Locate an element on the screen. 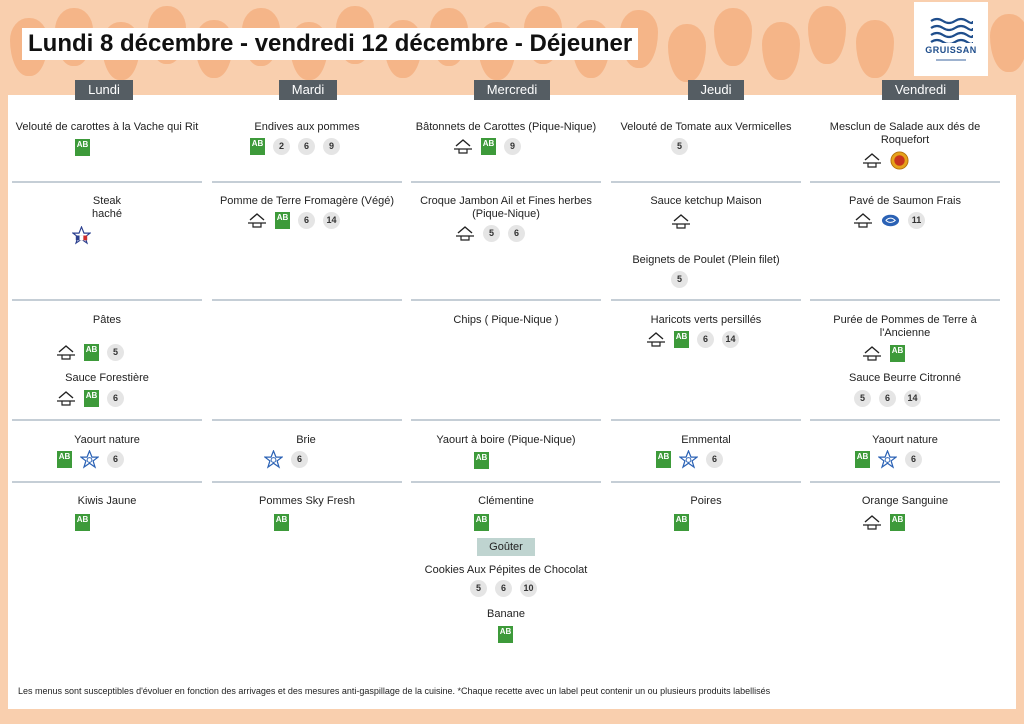  mercredi-accompagnement: Chips ( Pique-Nique ) is located at coordinates (506, 320).